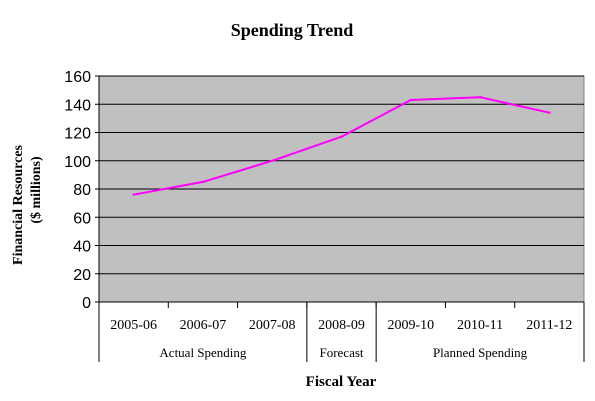 This screenshot has height=401, width=595. I want to click on y-axis-title-line-1: Financial Resources, so click(18, 204).